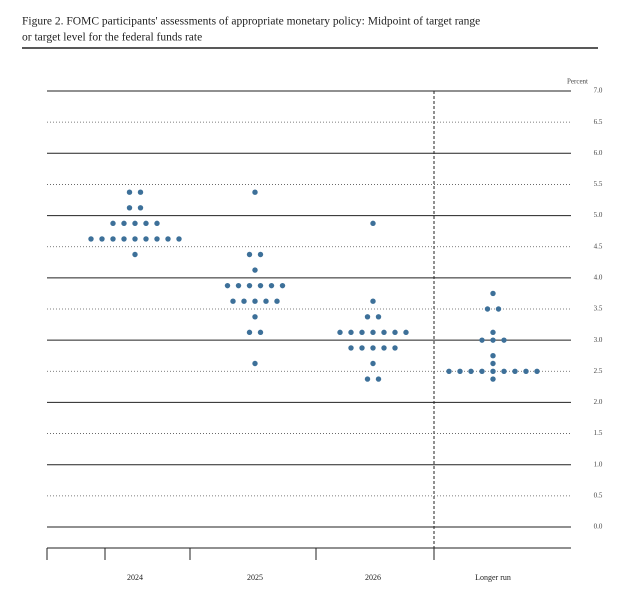  Describe the element at coordinates (598, 527) in the screenshot. I see `y-tick-label: 0.0` at that location.